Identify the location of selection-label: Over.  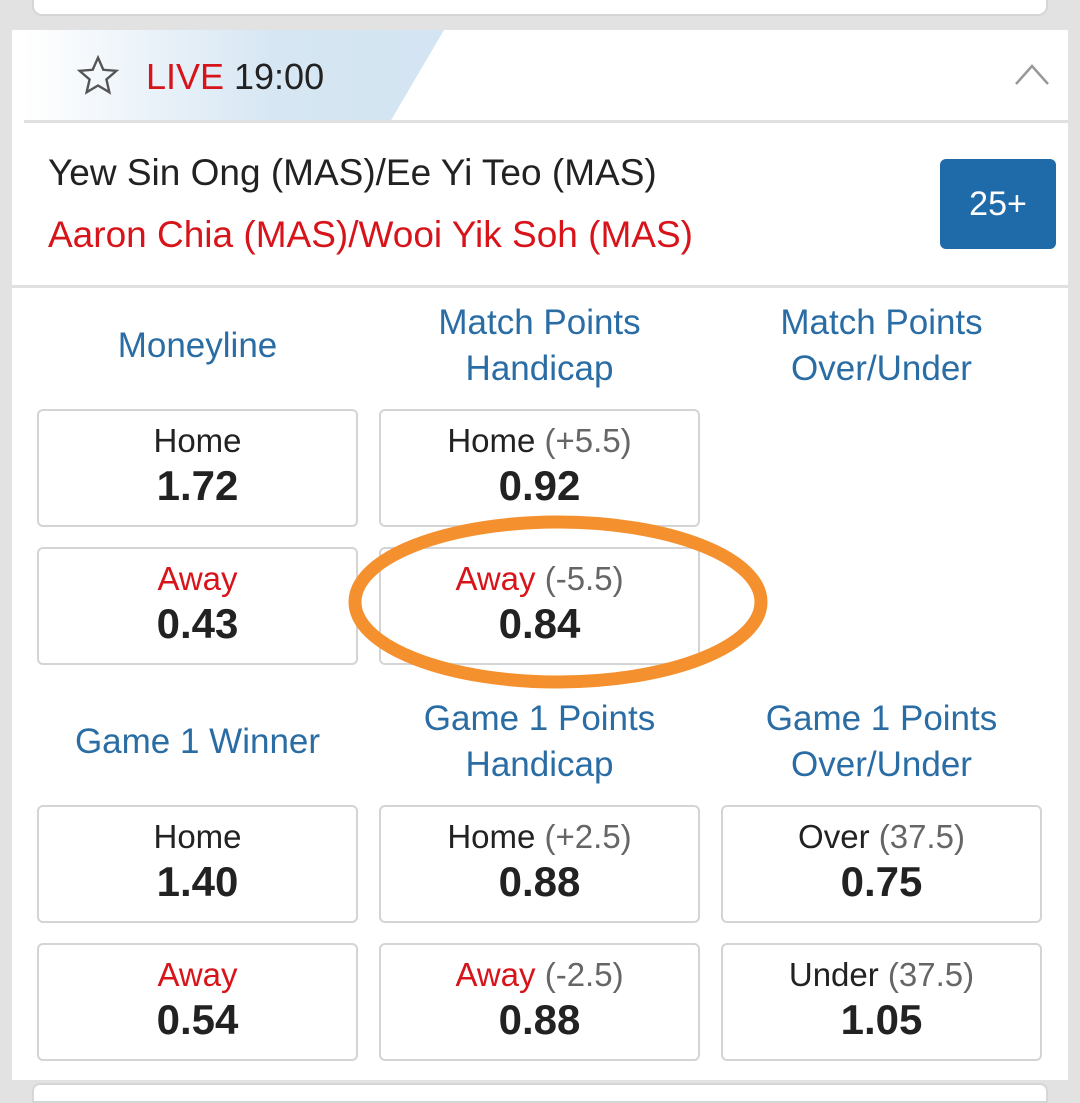
(834, 836).